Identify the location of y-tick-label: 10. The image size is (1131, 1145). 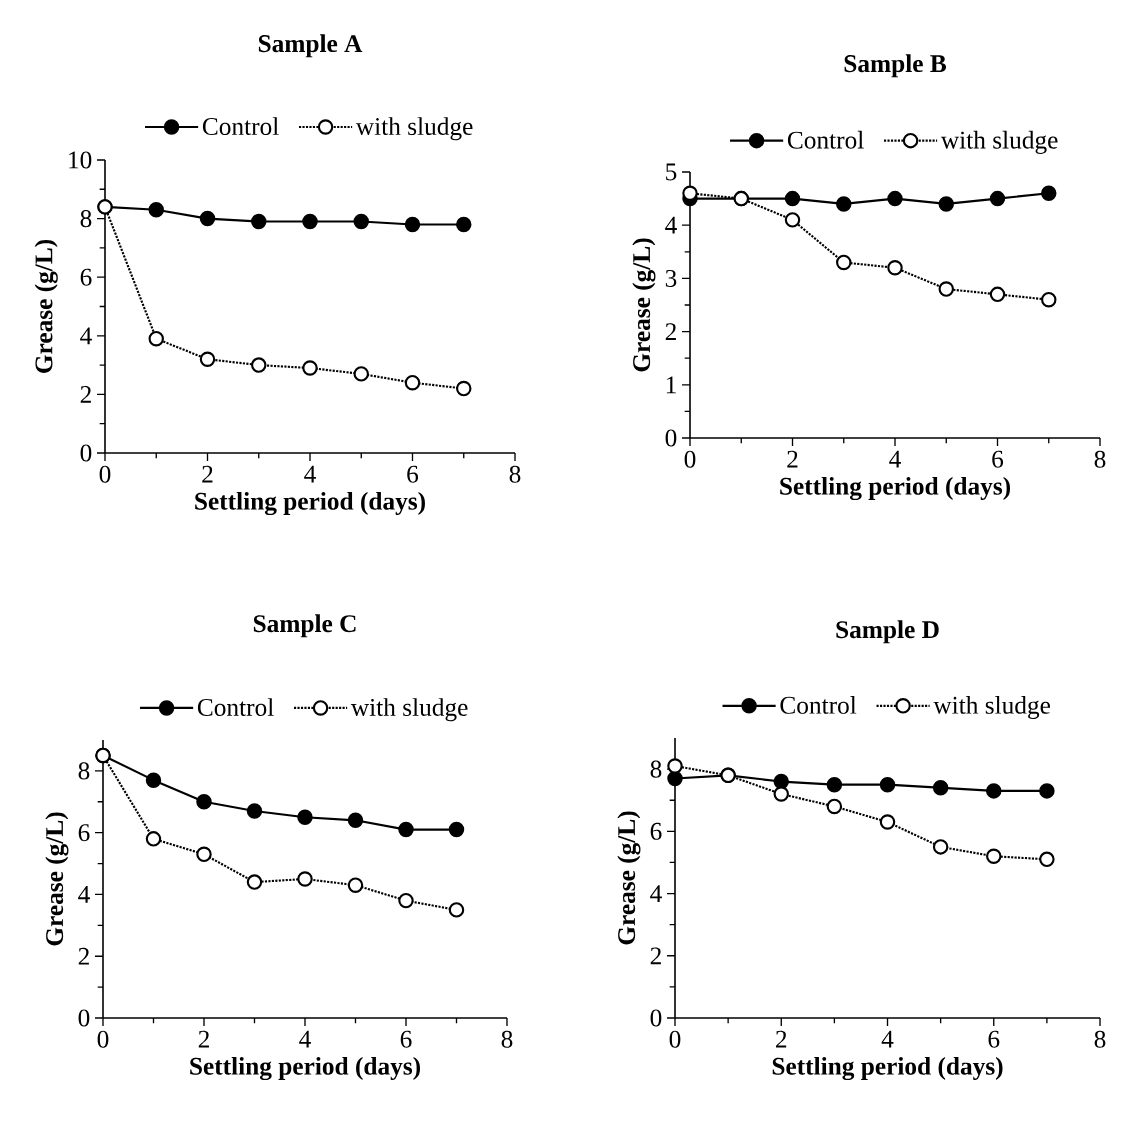
(80, 160).